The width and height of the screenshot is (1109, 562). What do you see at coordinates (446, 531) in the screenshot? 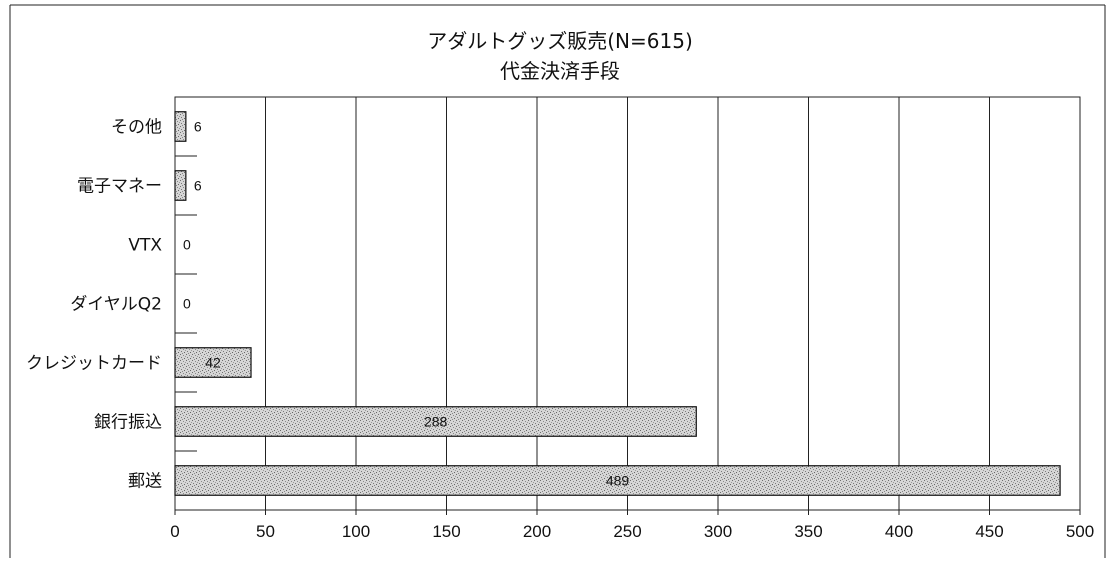
I see `x-tick-label: 150` at bounding box center [446, 531].